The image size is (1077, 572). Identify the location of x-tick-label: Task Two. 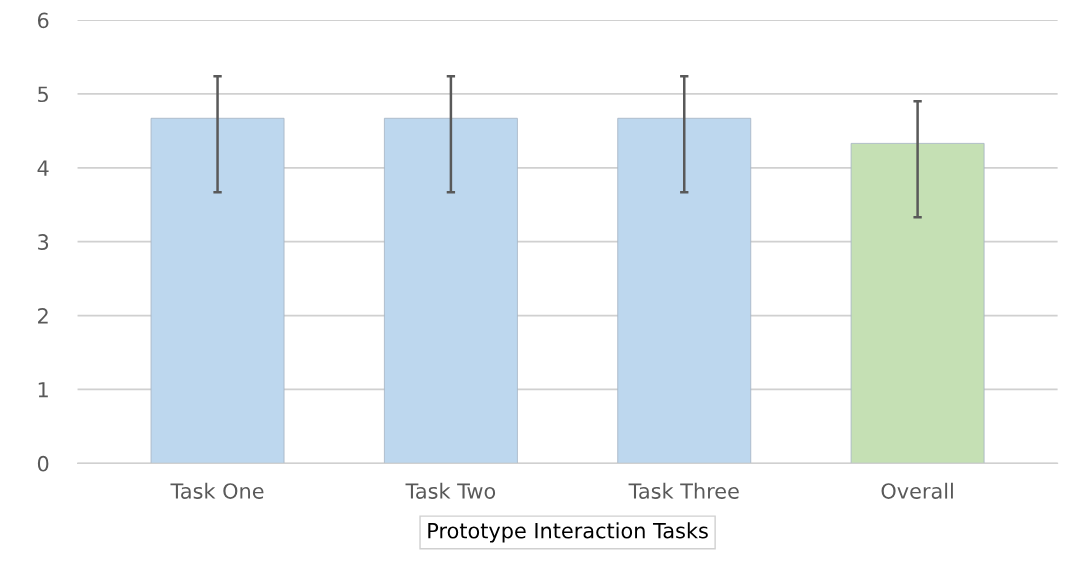
(450, 490).